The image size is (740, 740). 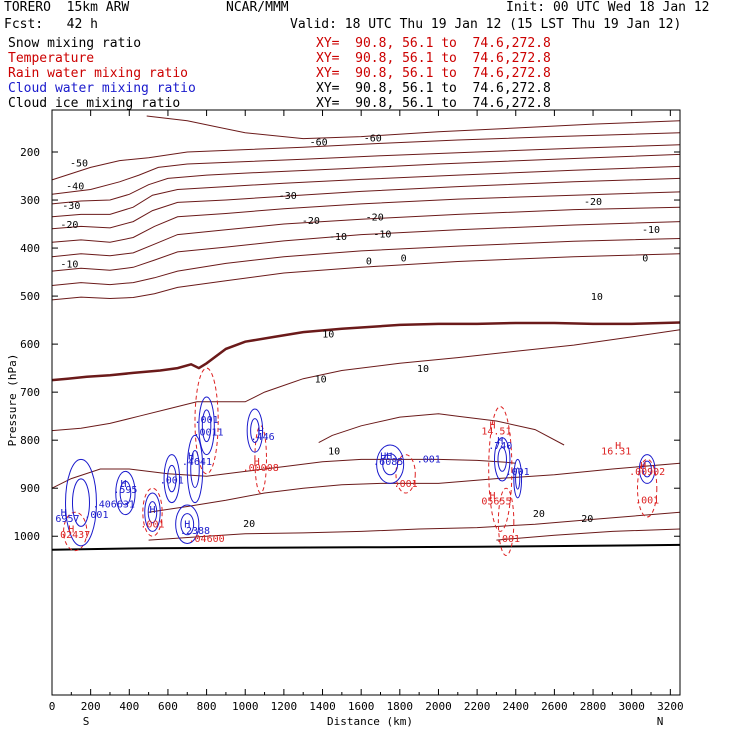 What do you see at coordinates (249, 524) in the screenshot?
I see `temperature-contour-label: 20` at bounding box center [249, 524].